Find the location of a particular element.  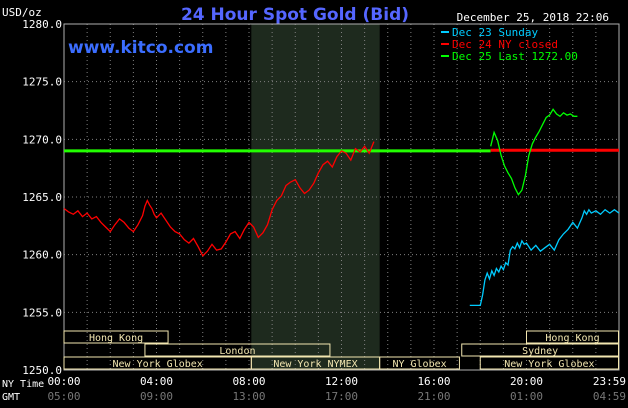

x-tick-label-ny: 00:00 is located at coordinates (63, 381).